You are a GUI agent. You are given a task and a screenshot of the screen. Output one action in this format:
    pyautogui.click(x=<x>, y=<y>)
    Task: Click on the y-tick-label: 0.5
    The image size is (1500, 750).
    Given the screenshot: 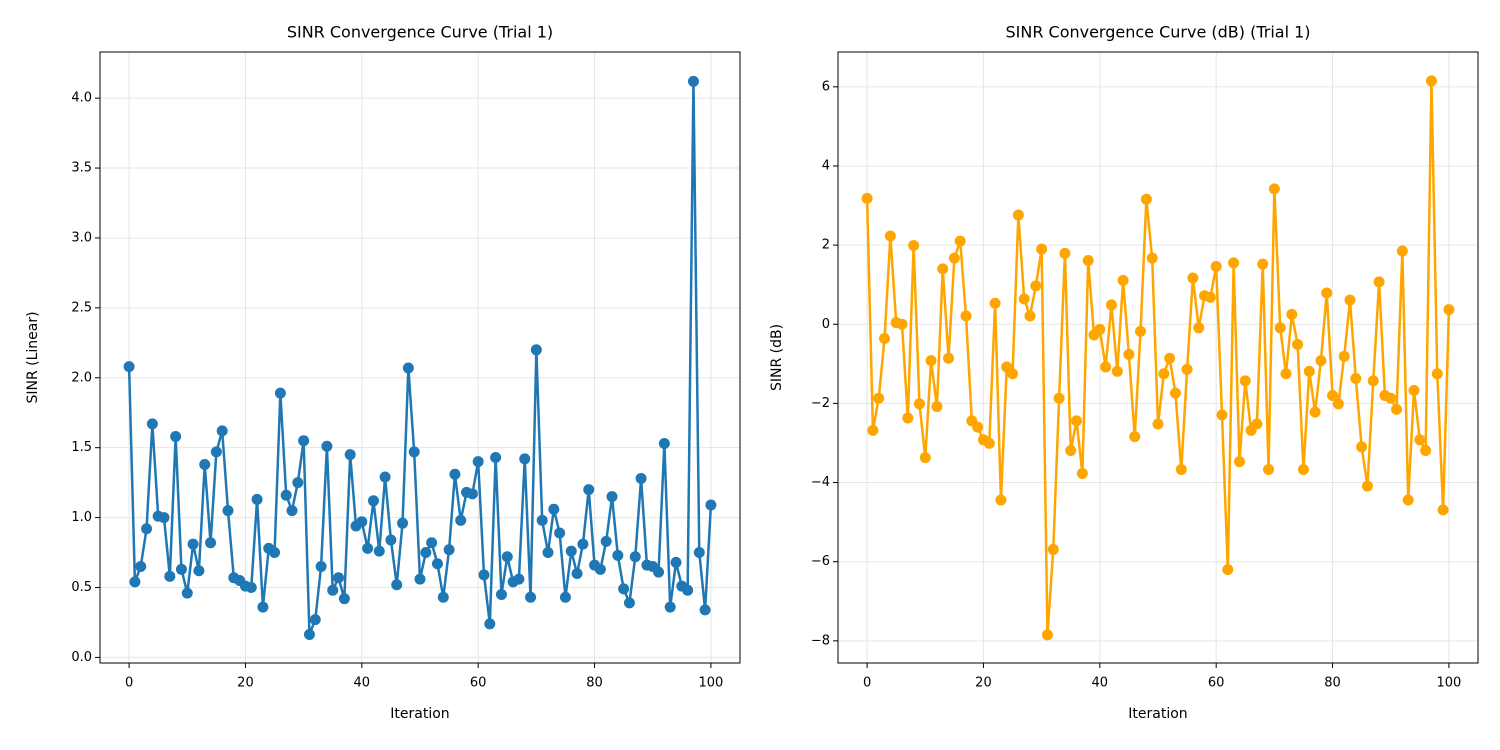 What is the action you would take?
    pyautogui.click(x=81, y=587)
    